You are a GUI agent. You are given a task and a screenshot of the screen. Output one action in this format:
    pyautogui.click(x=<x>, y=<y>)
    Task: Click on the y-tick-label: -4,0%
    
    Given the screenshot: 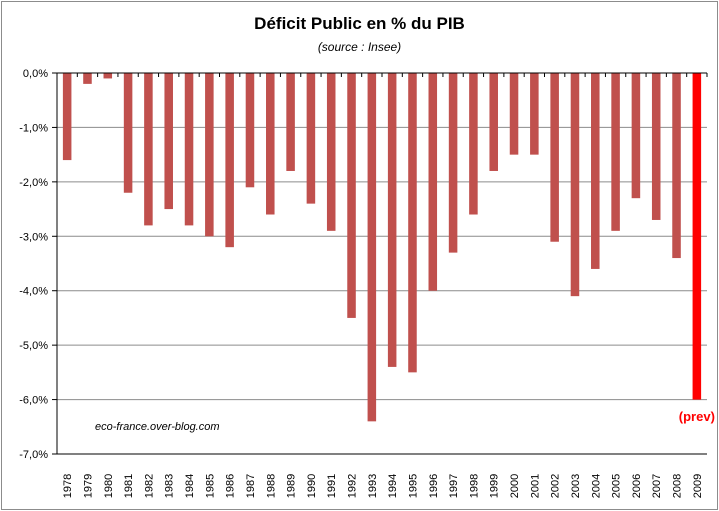 What is the action you would take?
    pyautogui.click(x=33, y=292)
    